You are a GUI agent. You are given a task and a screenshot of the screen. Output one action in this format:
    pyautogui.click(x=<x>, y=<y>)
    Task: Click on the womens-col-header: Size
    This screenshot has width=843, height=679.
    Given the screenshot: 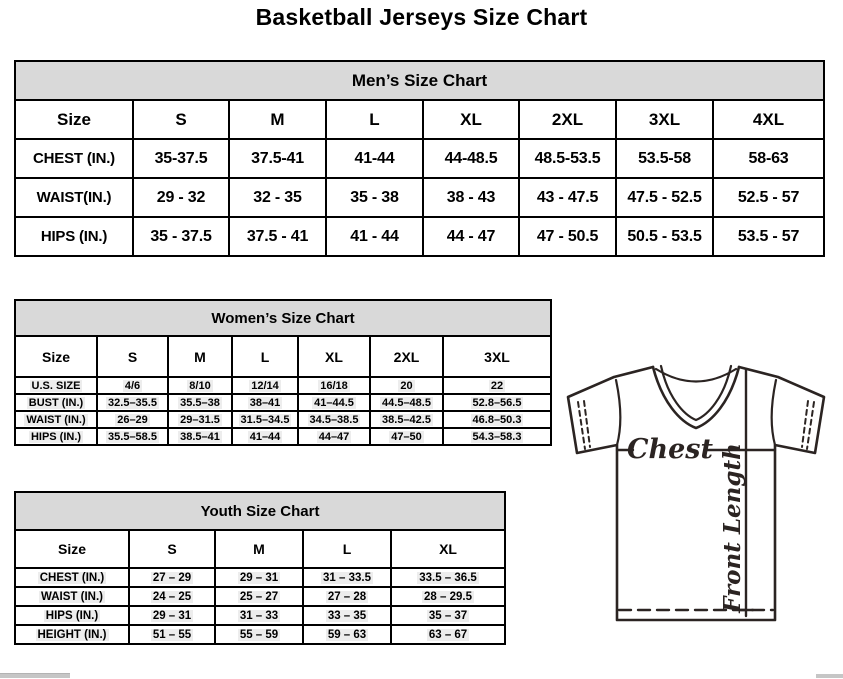 What is the action you would take?
    pyautogui.click(x=56, y=356)
    